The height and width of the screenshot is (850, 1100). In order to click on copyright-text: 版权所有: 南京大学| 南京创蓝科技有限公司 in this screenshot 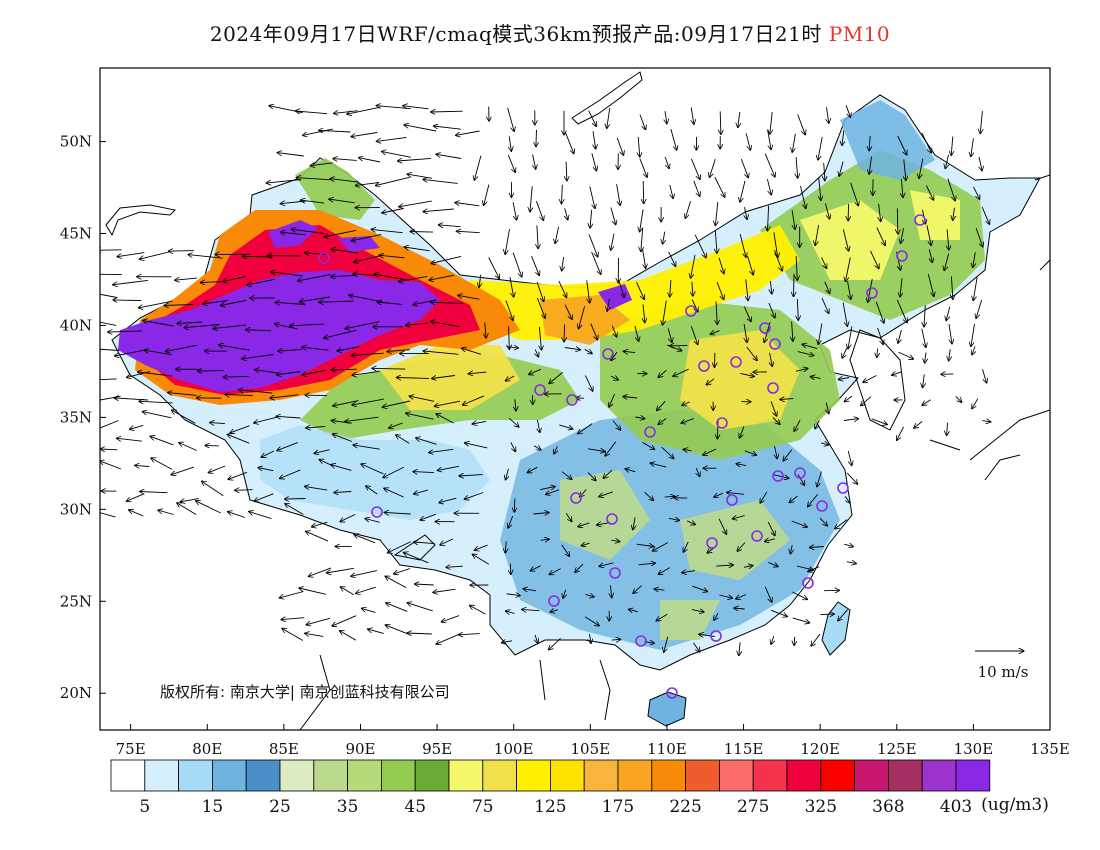, I will do `click(305, 692)`.